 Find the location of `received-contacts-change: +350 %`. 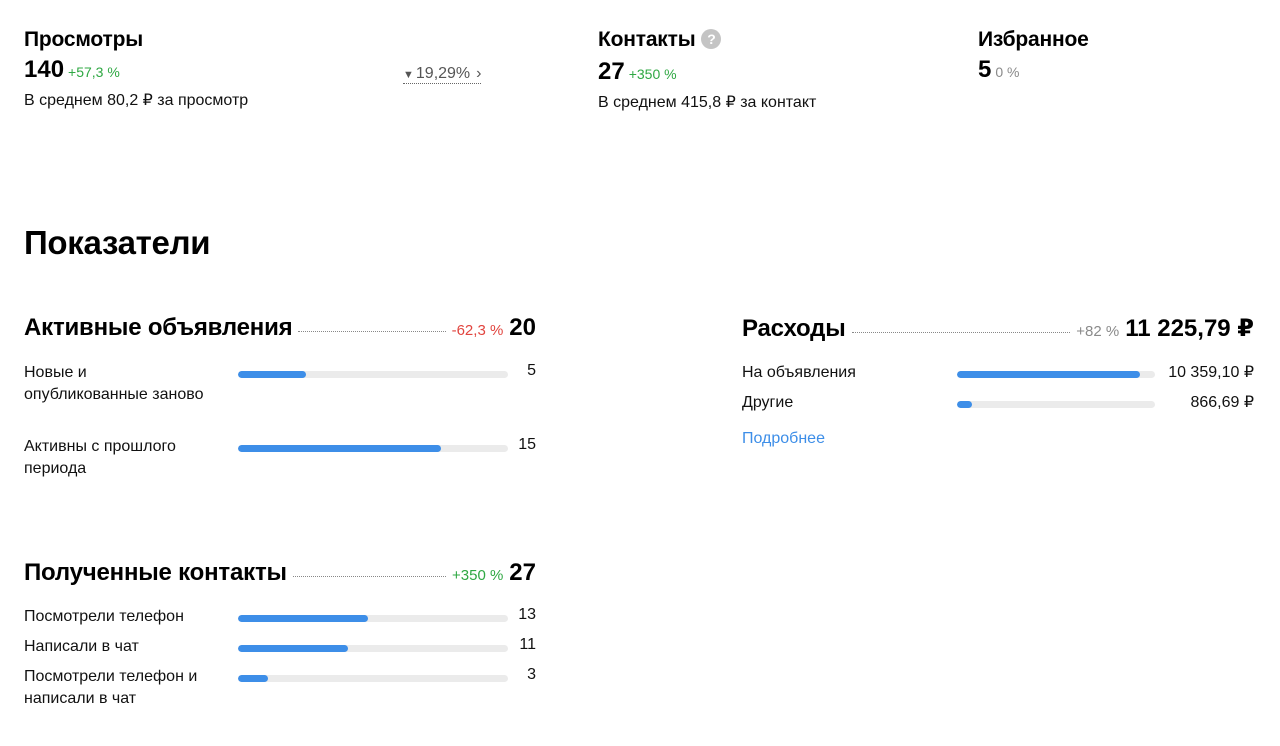

received-contacts-change: +350 % is located at coordinates (478, 575).